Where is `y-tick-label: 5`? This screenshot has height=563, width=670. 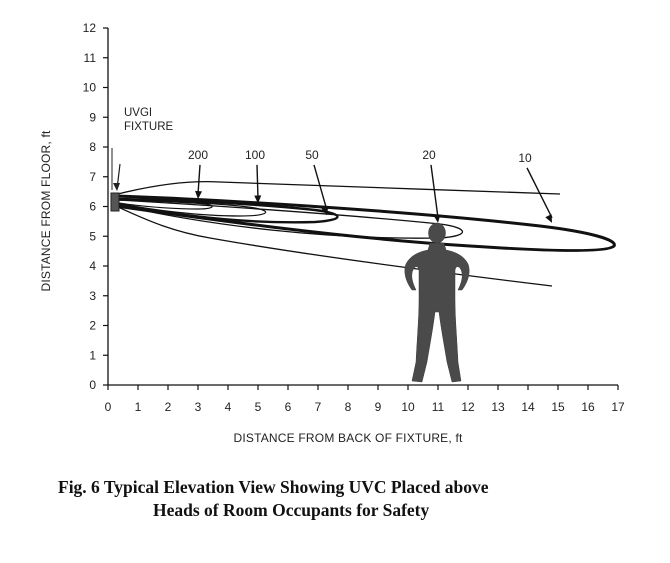
y-tick-label: 5 is located at coordinates (92, 236).